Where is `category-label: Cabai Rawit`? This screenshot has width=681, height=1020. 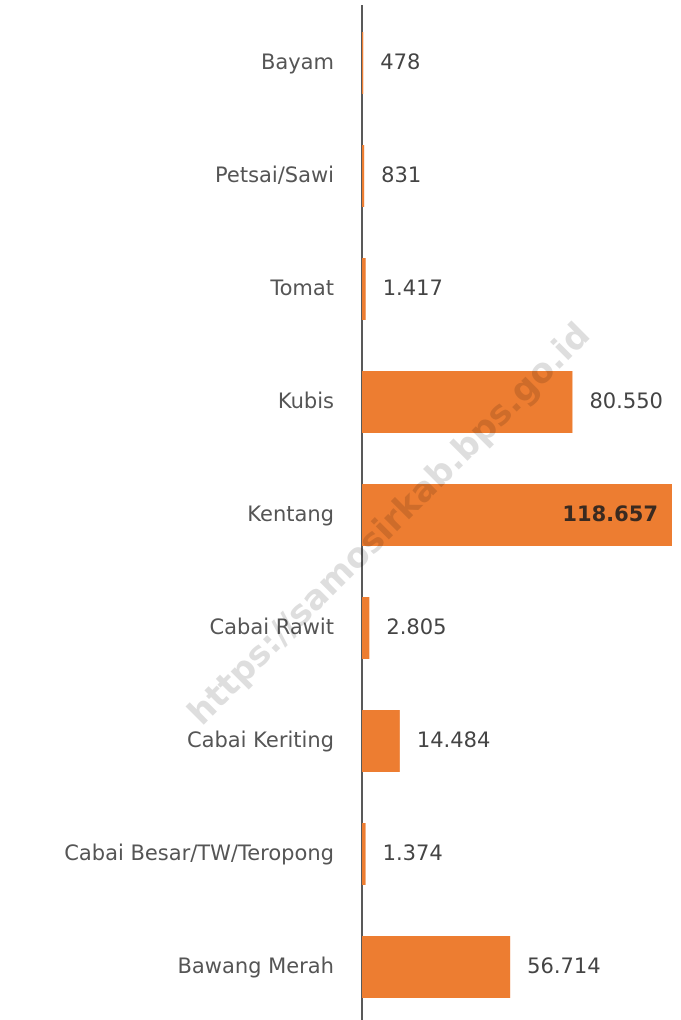
category-label: Cabai Rawit is located at coordinates (272, 627).